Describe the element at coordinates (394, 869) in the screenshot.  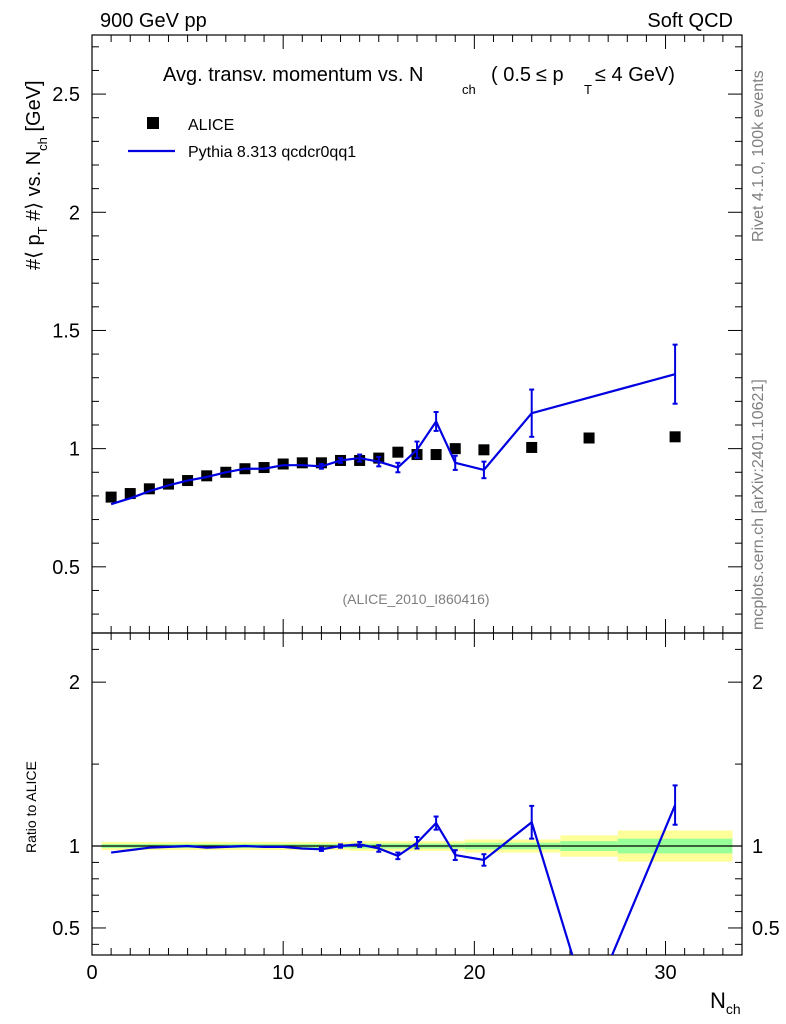
I see `ratio-panel-series` at that location.